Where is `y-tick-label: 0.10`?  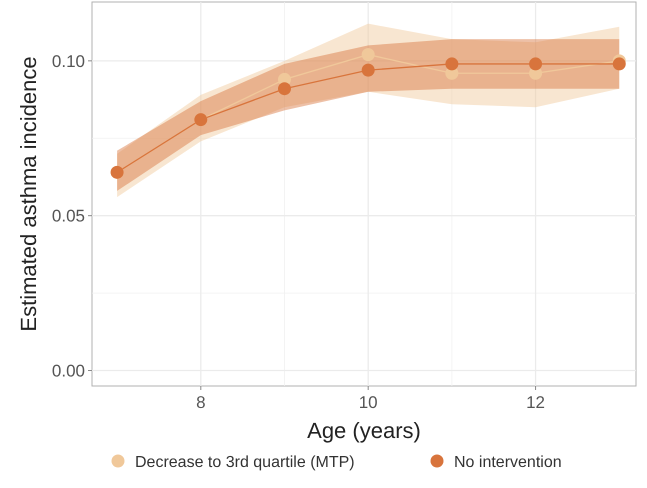 y-tick-label: 0.10 is located at coordinates (68, 61).